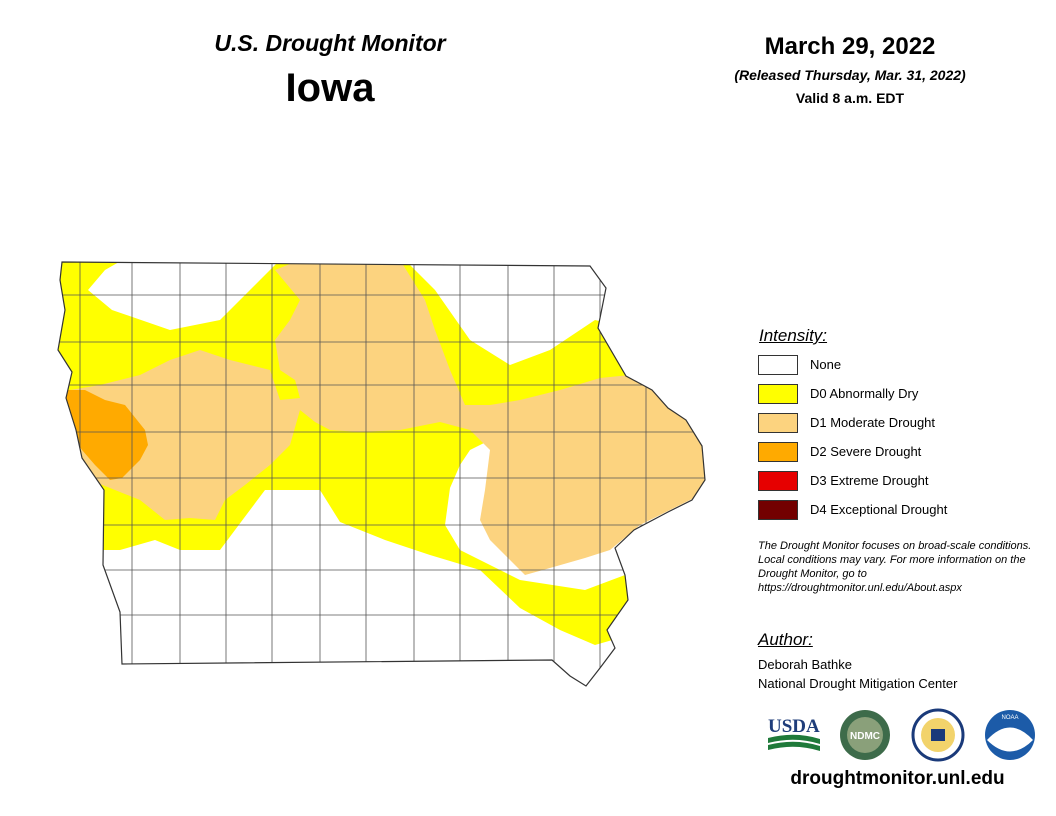 The image size is (1056, 816). Describe the element at coordinates (1010, 735) in the screenshot. I see `noaa-logo: NOAA` at that location.